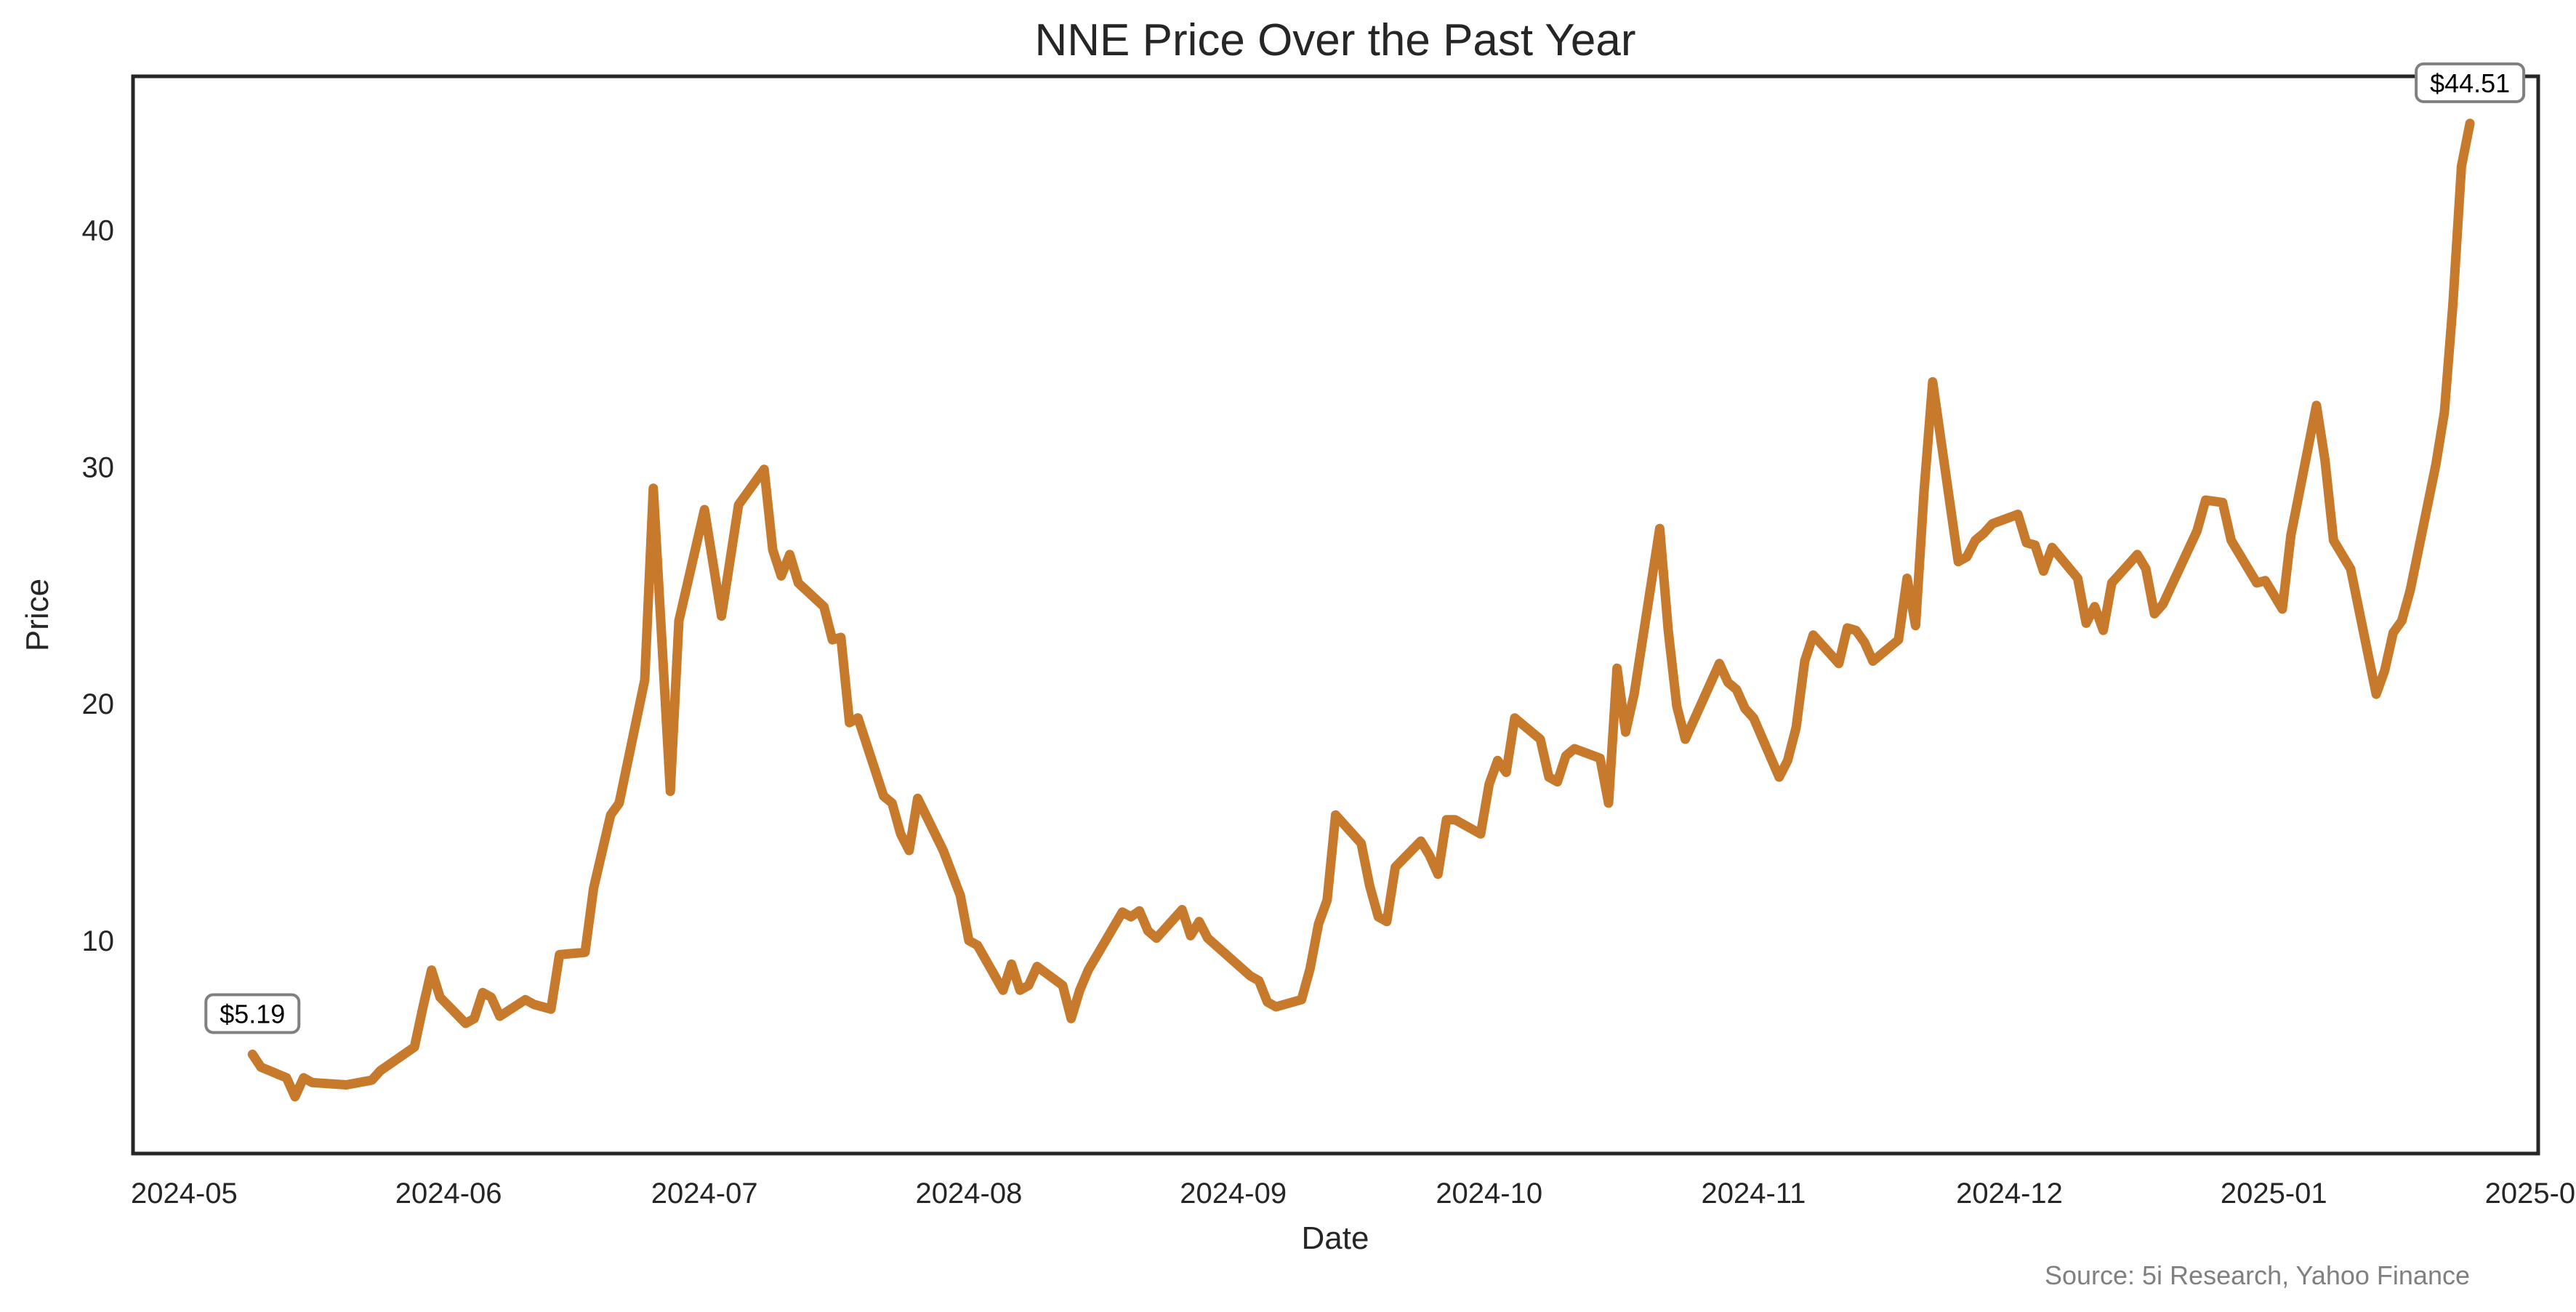 The height and width of the screenshot is (1312, 2576). I want to click on y-tick-label: 40, so click(98, 231).